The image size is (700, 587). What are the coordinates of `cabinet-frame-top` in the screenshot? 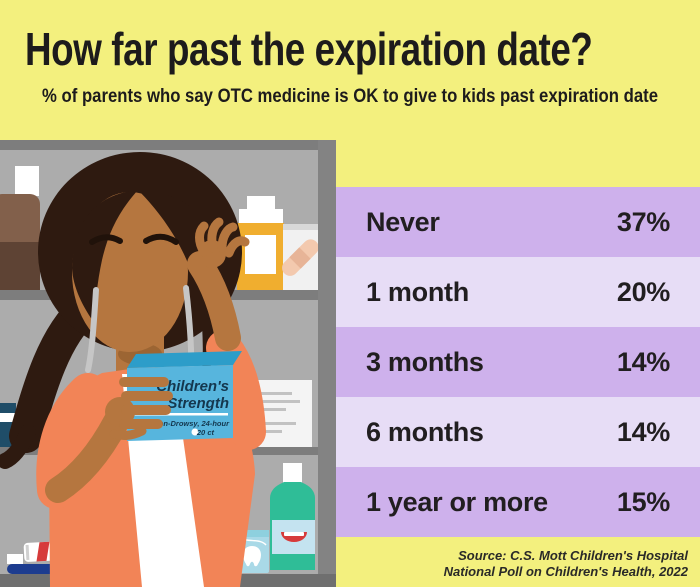 It's located at (168, 145).